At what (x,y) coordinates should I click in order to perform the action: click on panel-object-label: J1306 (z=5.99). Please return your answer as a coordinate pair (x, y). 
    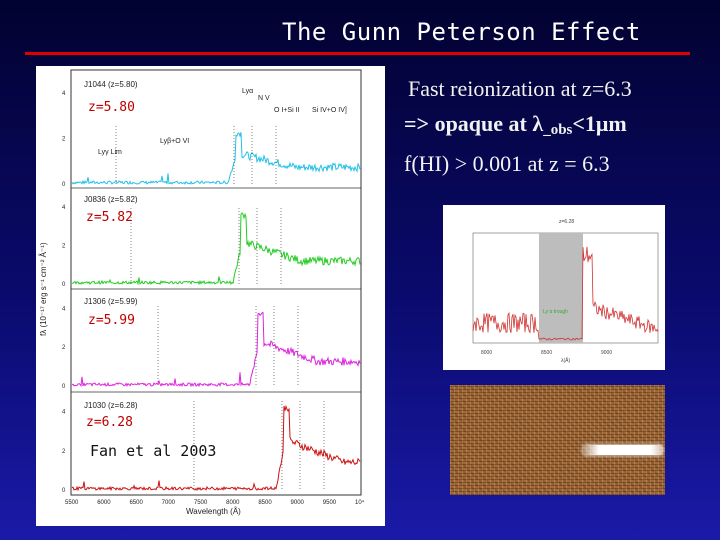
    Looking at the image, I should click on (111, 301).